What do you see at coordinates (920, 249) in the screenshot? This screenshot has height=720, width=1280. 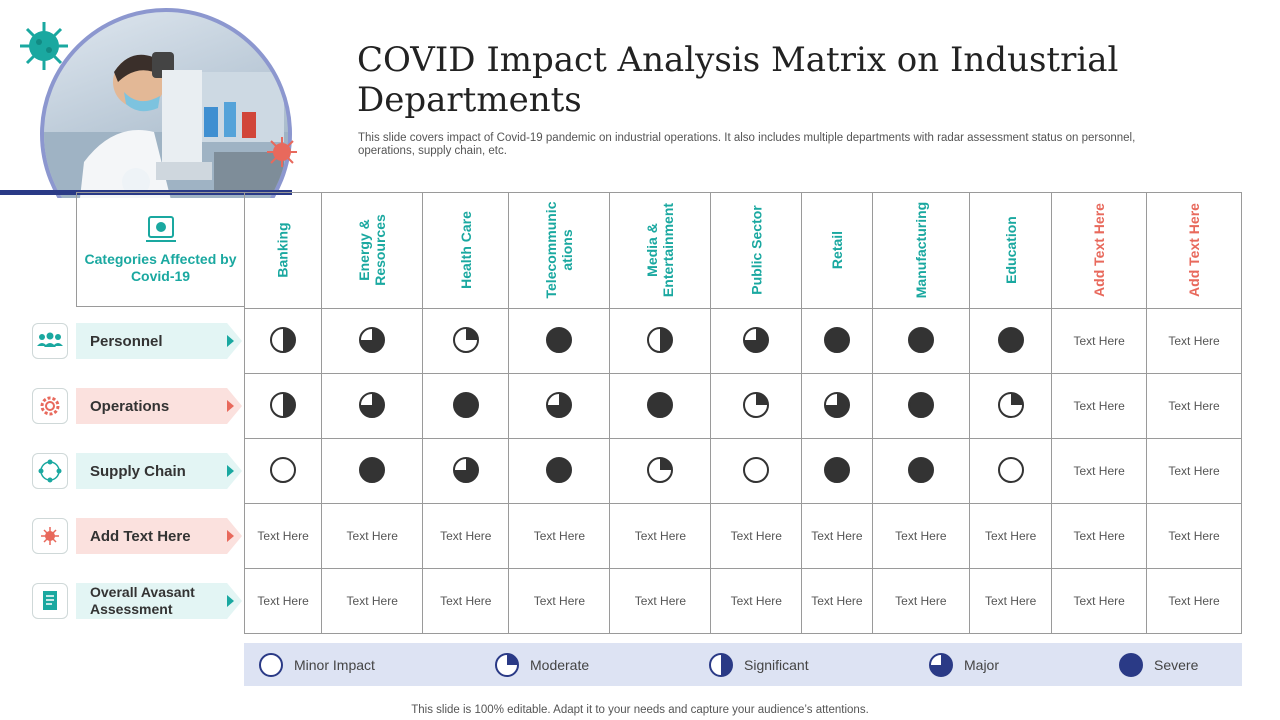 I see `column-header-label: Manufacturing` at bounding box center [920, 249].